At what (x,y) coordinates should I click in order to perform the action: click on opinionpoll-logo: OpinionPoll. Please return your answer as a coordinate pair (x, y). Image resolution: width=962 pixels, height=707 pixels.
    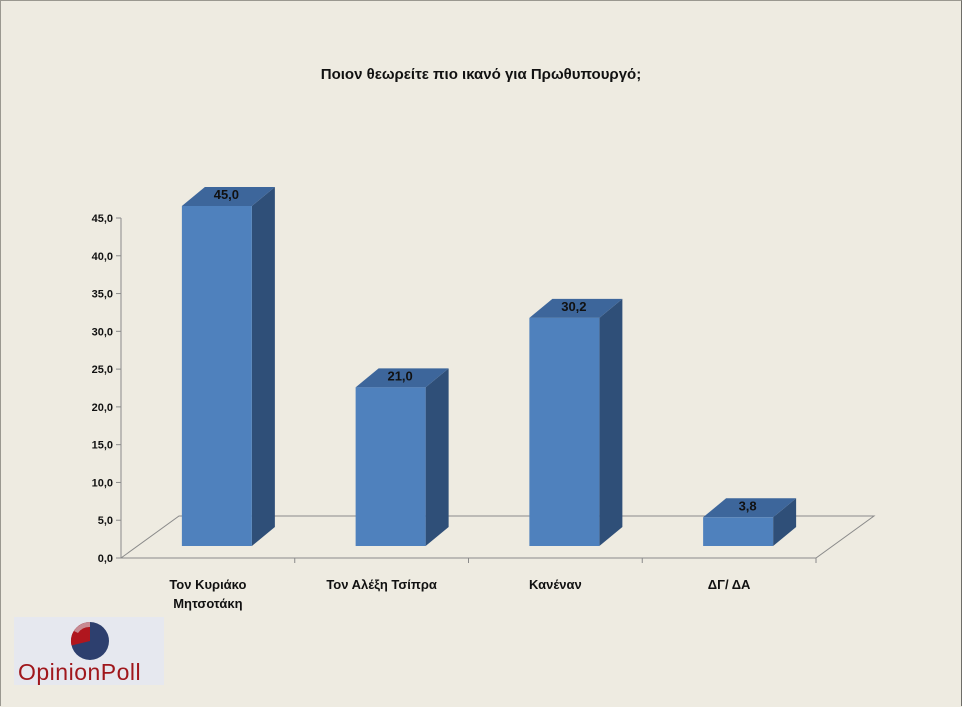
    Looking at the image, I should click on (89, 651).